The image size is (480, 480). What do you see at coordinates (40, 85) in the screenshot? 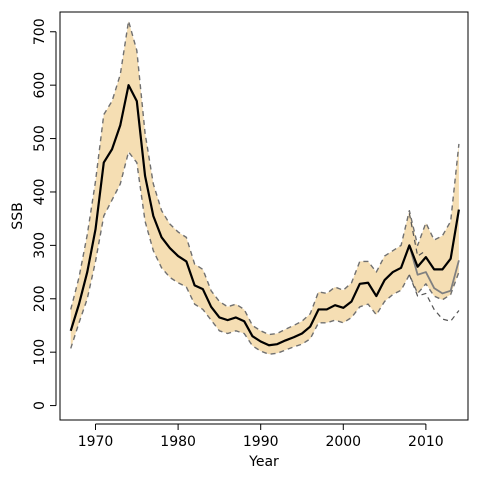
I see `y-tick-label: 600` at bounding box center [40, 85].